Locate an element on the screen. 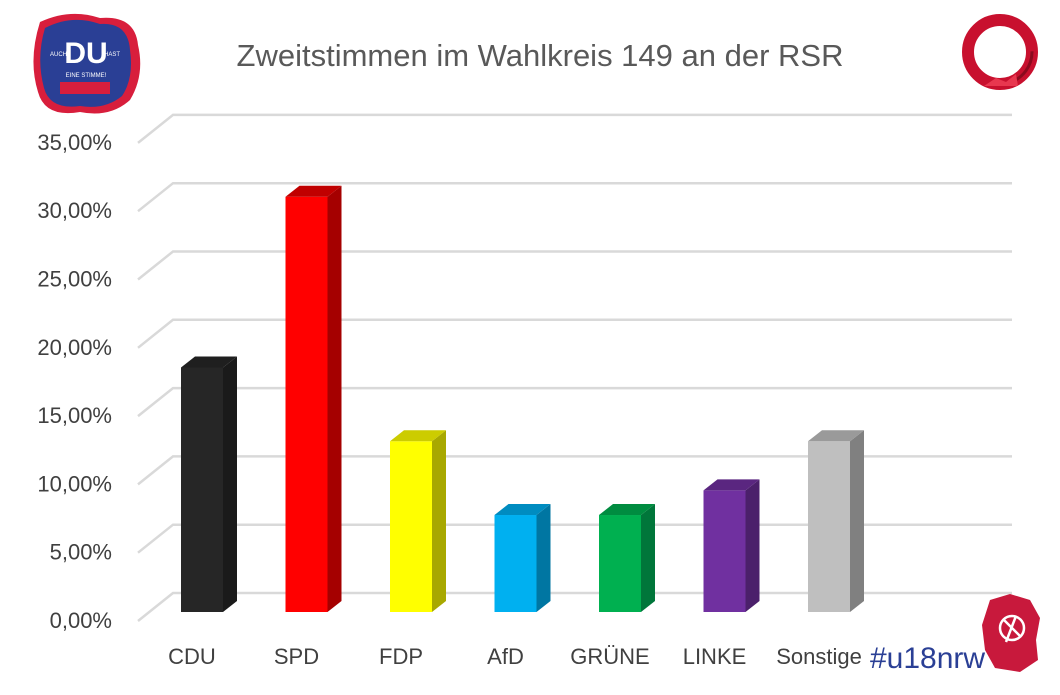  bar-grüne is located at coordinates (627, 558).